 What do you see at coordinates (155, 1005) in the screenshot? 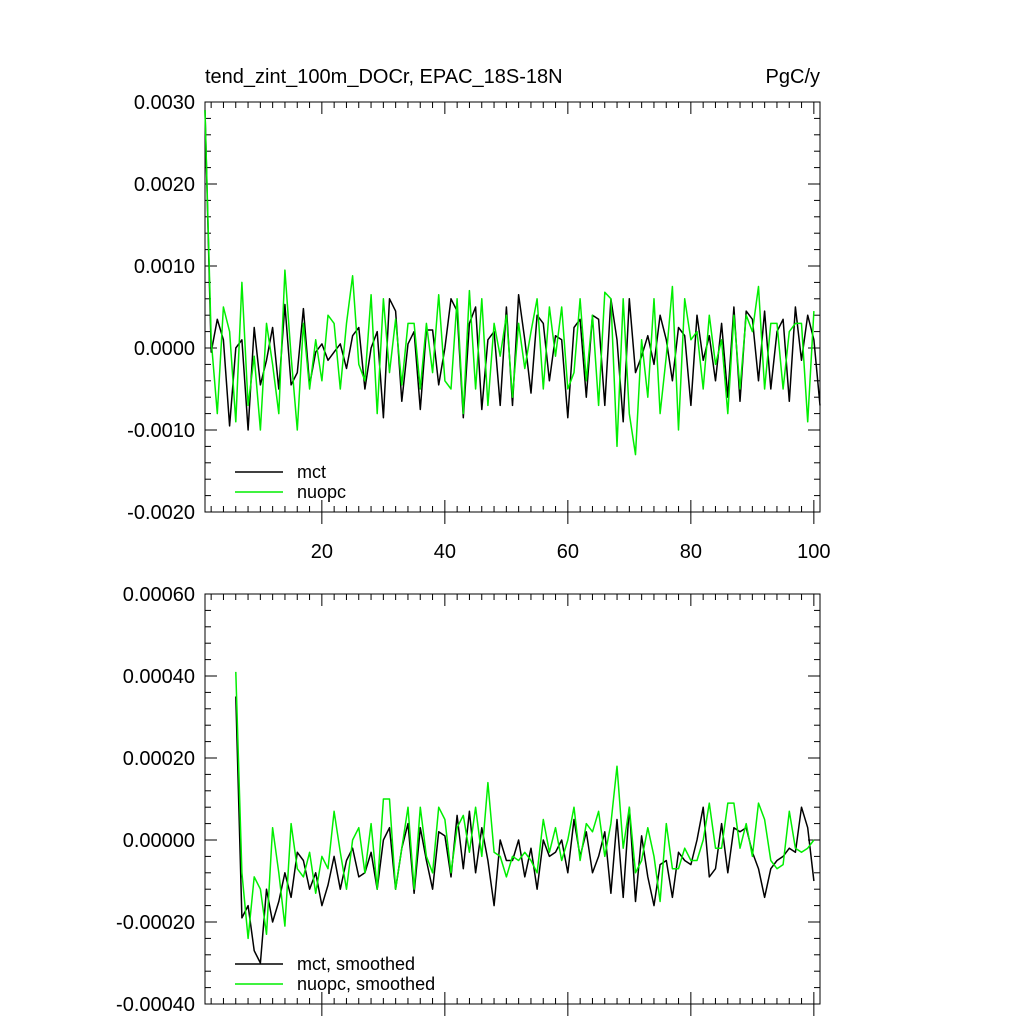
I see `y-tick-label: -0.00040` at bounding box center [155, 1005].